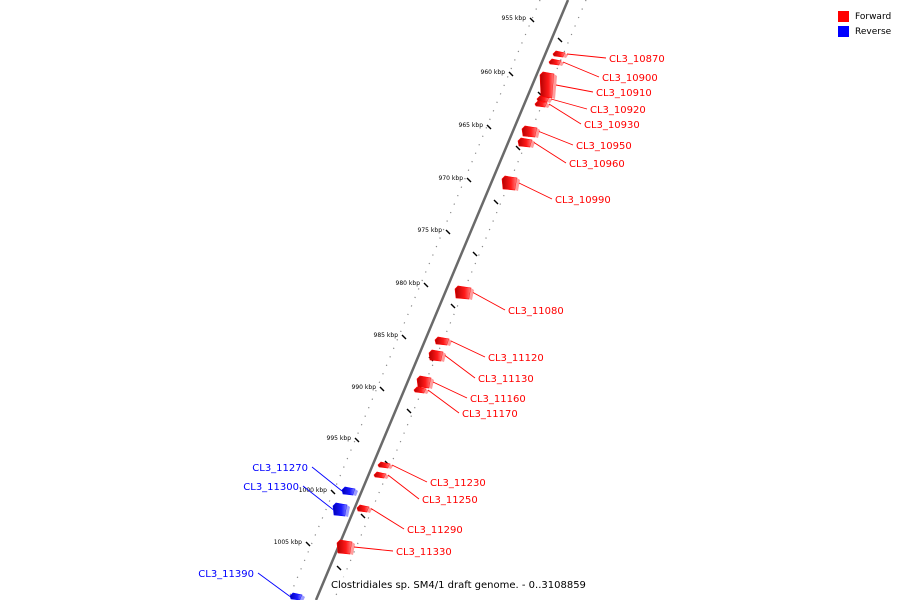  What do you see at coordinates (618, 110) in the screenshot?
I see `gene-label-cl3-10920: CL3_10920` at bounding box center [618, 110].